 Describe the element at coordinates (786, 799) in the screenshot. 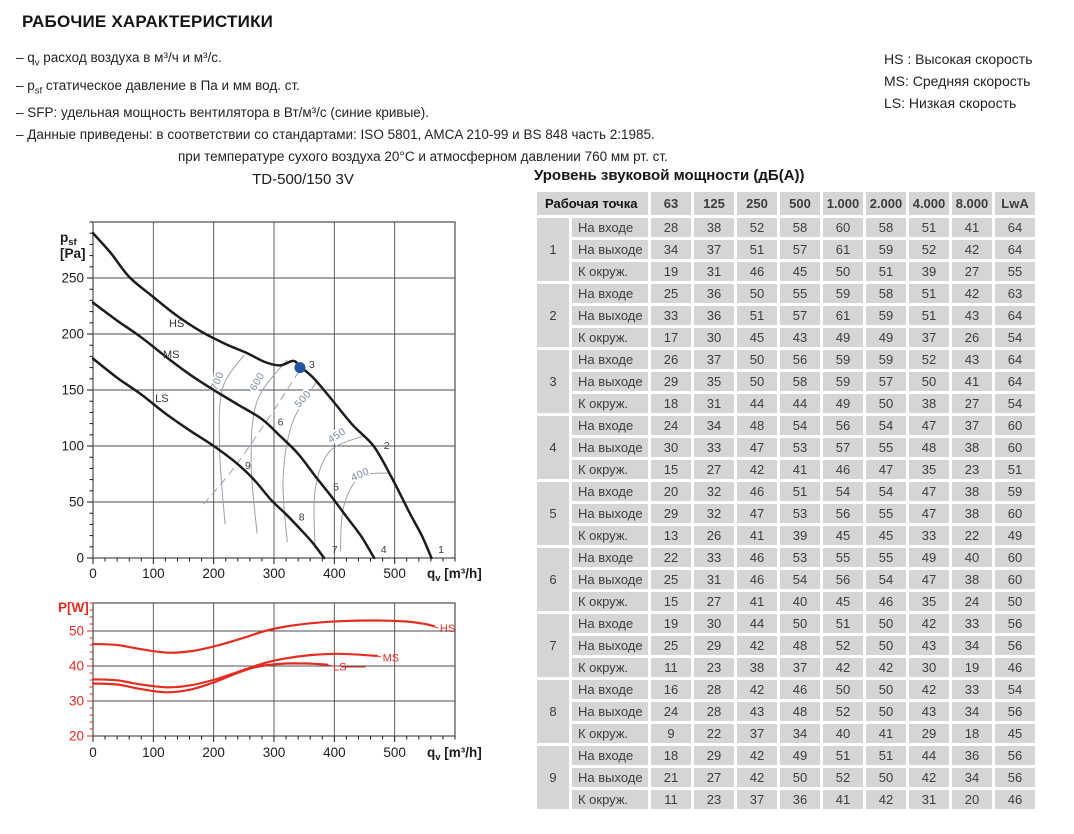

I see `table-row: К окруж. 11 23 37 36 41 42 31 20 46` at that location.